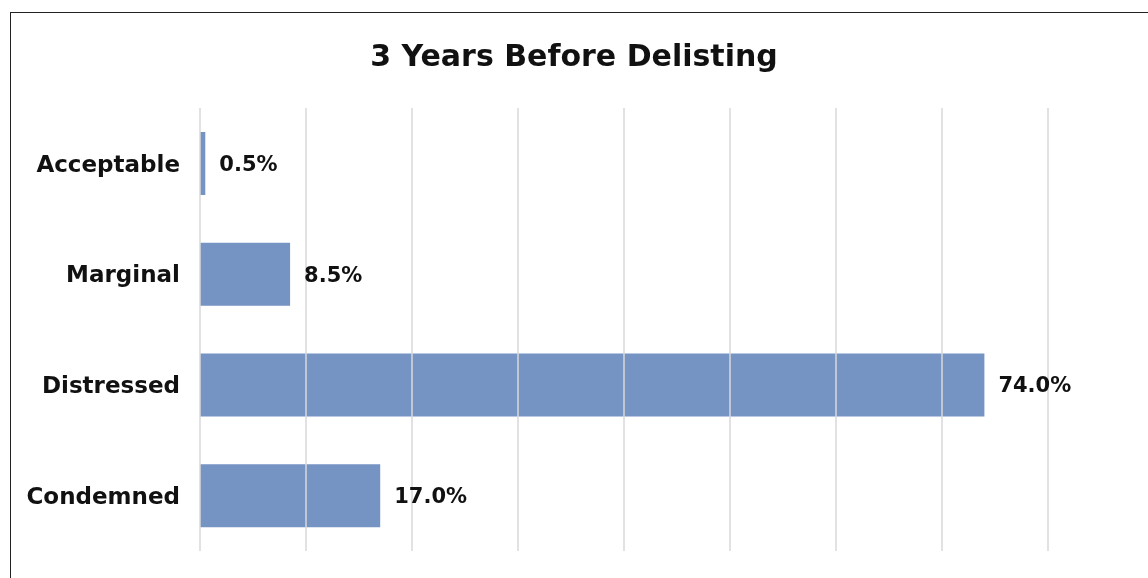  Describe the element at coordinates (103, 495) in the screenshot. I see `y-tick-label: Condemned` at that location.